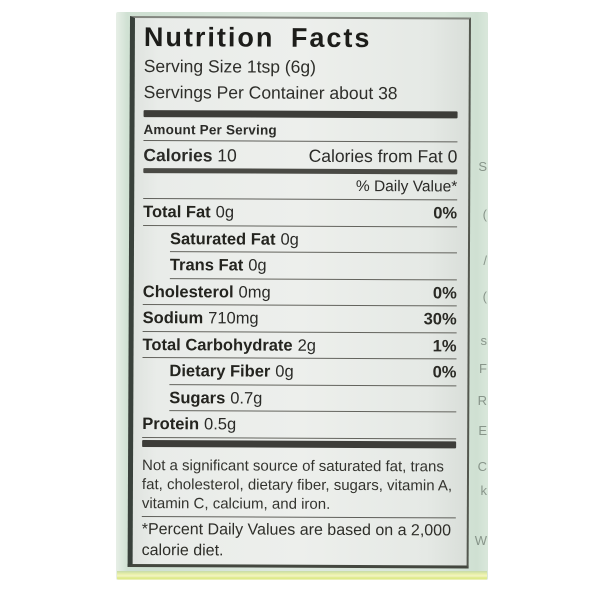  I want to click on edge-text-fragment: W, so click(480, 540).